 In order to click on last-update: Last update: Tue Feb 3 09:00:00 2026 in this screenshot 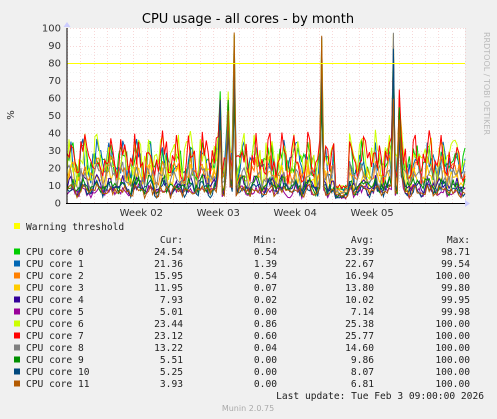, I will do `click(380, 396)`.